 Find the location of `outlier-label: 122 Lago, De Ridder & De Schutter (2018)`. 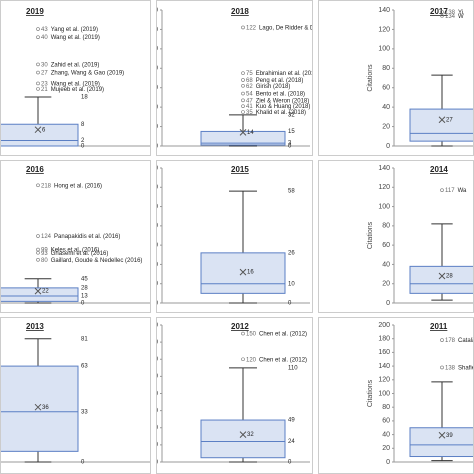

outlier-label: 122 Lago, De Ridder & De Schutter (2018) is located at coordinates (303, 28).